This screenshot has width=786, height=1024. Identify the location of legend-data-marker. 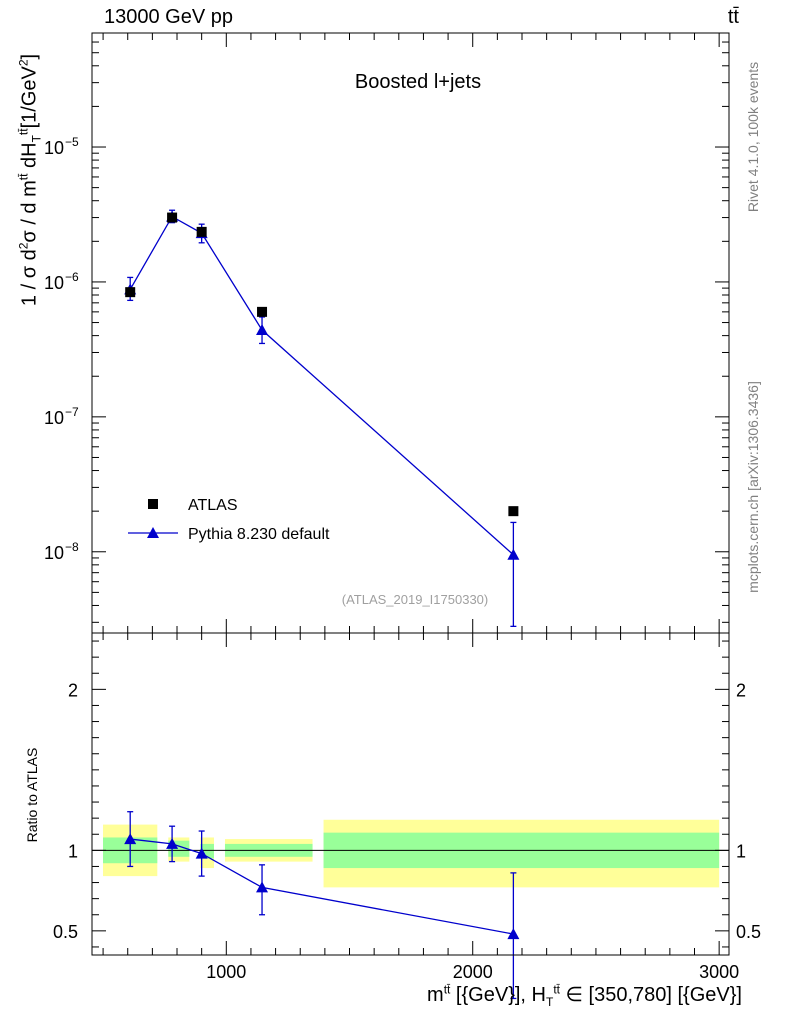
(153, 504).